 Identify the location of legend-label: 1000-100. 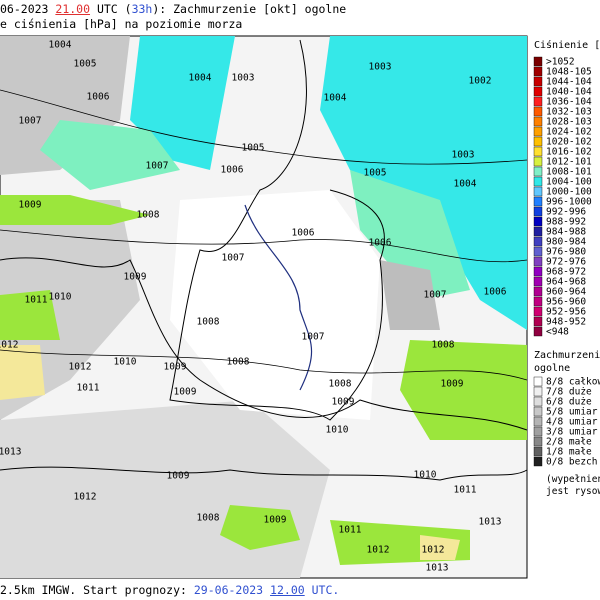
(569, 192).